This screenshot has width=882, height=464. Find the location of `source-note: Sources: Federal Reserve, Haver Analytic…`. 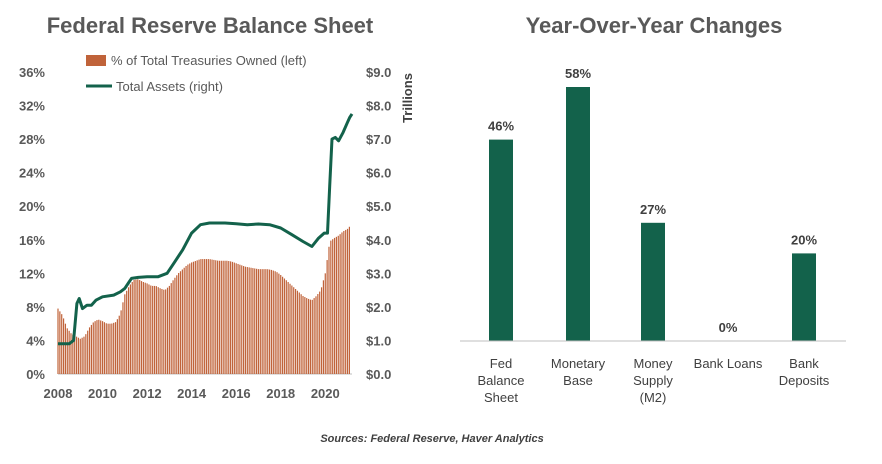

source-note: Sources: Federal Reserve, Haver Analytic… is located at coordinates (431, 439).